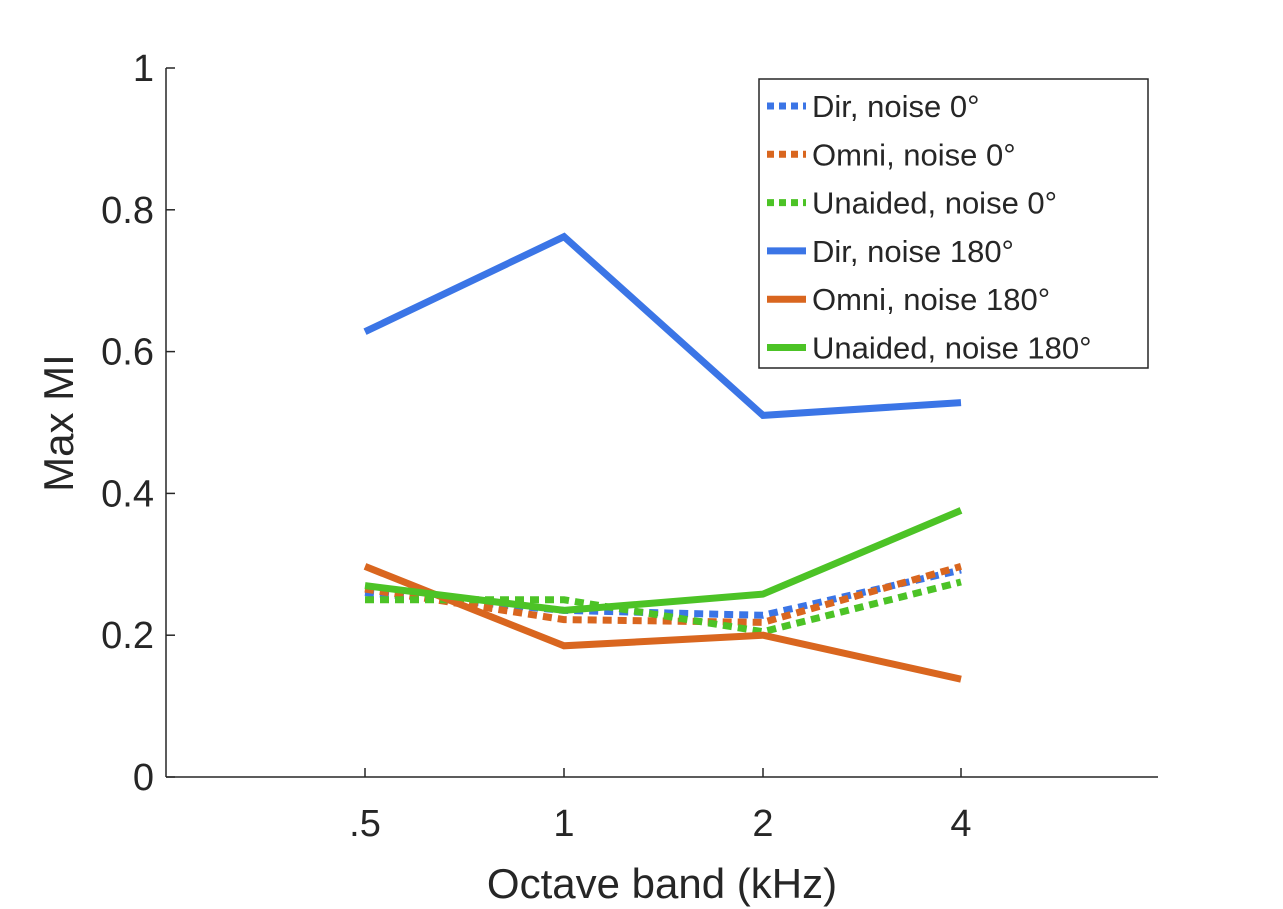  What do you see at coordinates (365, 824) in the screenshot?
I see `x-tick-label: .5` at bounding box center [365, 824].